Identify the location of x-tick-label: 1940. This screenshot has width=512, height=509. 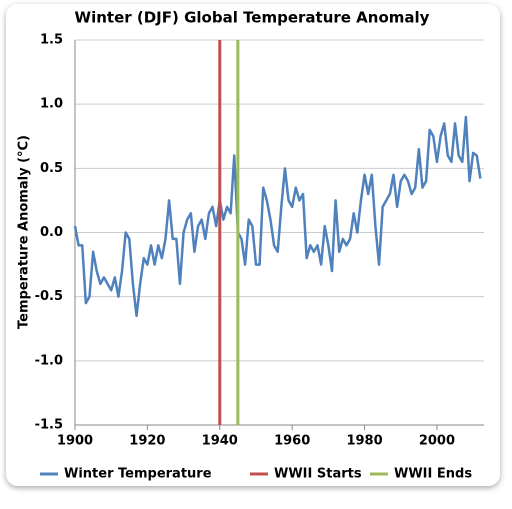
(220, 441).